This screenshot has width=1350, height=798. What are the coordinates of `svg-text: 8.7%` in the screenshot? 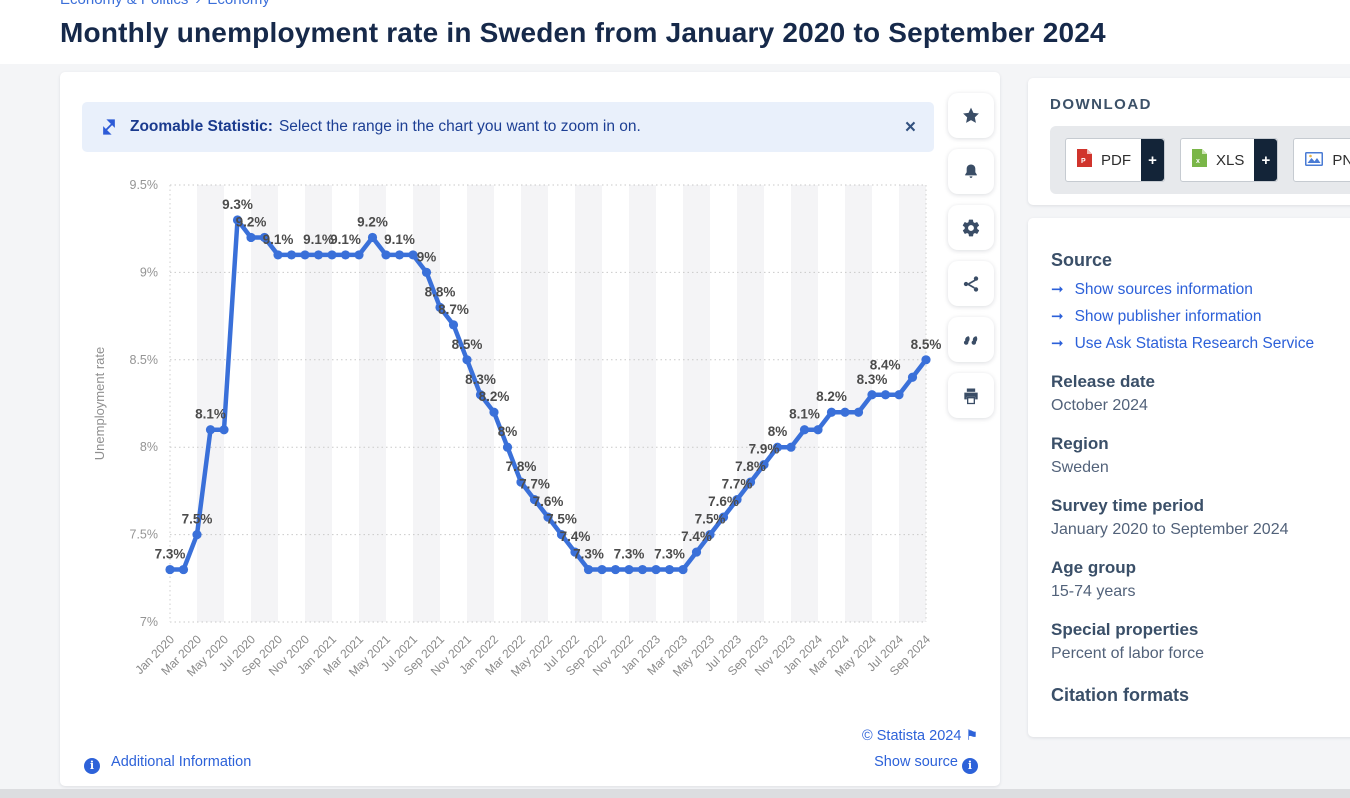 It's located at (453, 309).